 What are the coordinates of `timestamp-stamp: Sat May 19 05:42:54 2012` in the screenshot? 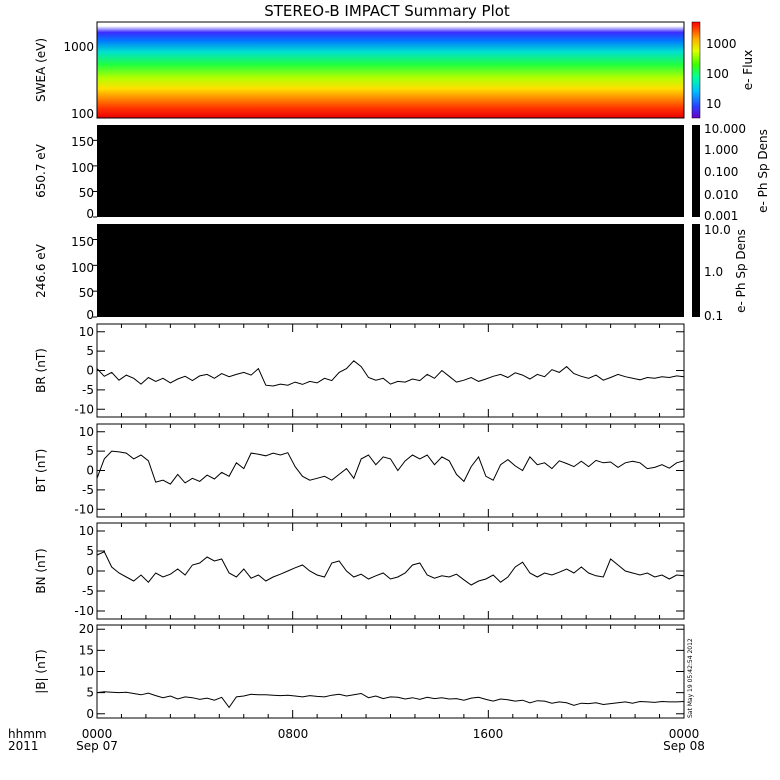 It's located at (690, 678).